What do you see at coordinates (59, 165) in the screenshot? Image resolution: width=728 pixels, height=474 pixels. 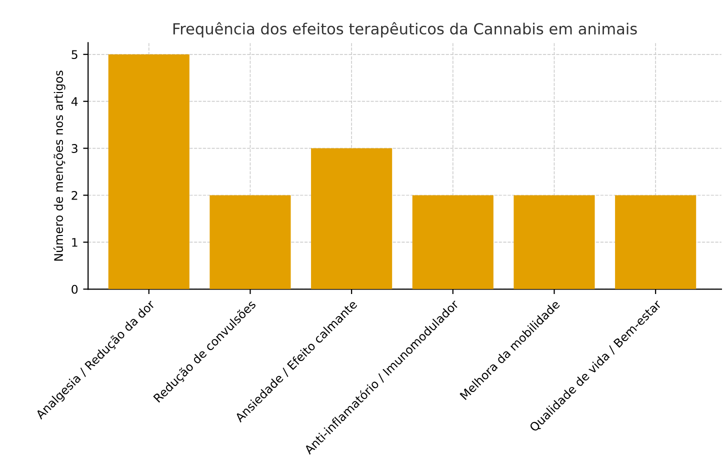 I see `y-axis-title: Número de menções nos artigos` at bounding box center [59, 165].